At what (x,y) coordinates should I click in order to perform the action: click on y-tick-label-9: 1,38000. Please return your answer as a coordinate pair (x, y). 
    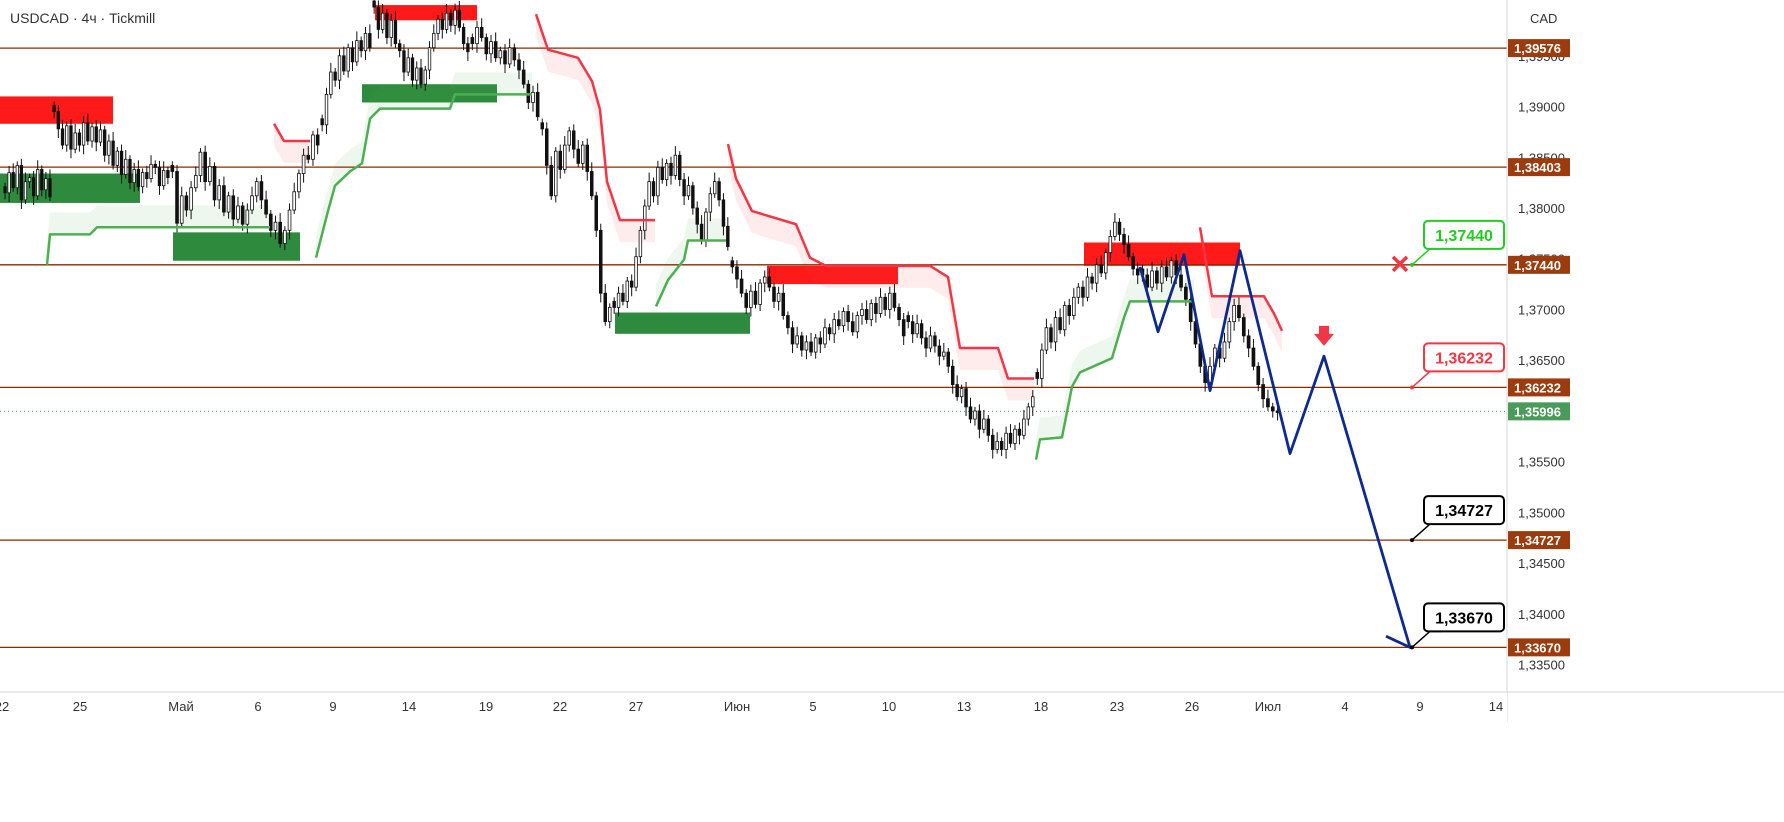
    Looking at the image, I should click on (1541, 208).